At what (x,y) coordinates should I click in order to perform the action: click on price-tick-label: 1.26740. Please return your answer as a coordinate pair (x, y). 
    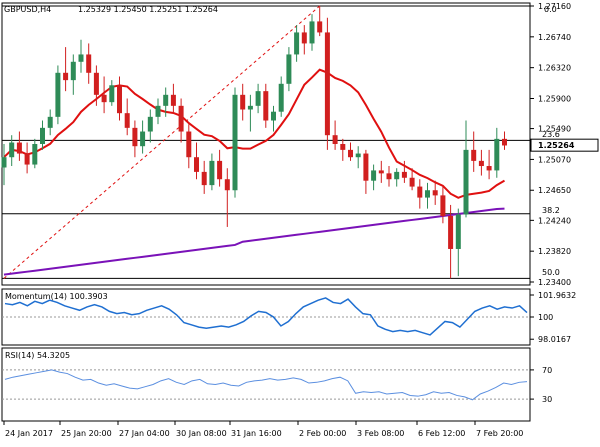
    Looking at the image, I should click on (554, 37).